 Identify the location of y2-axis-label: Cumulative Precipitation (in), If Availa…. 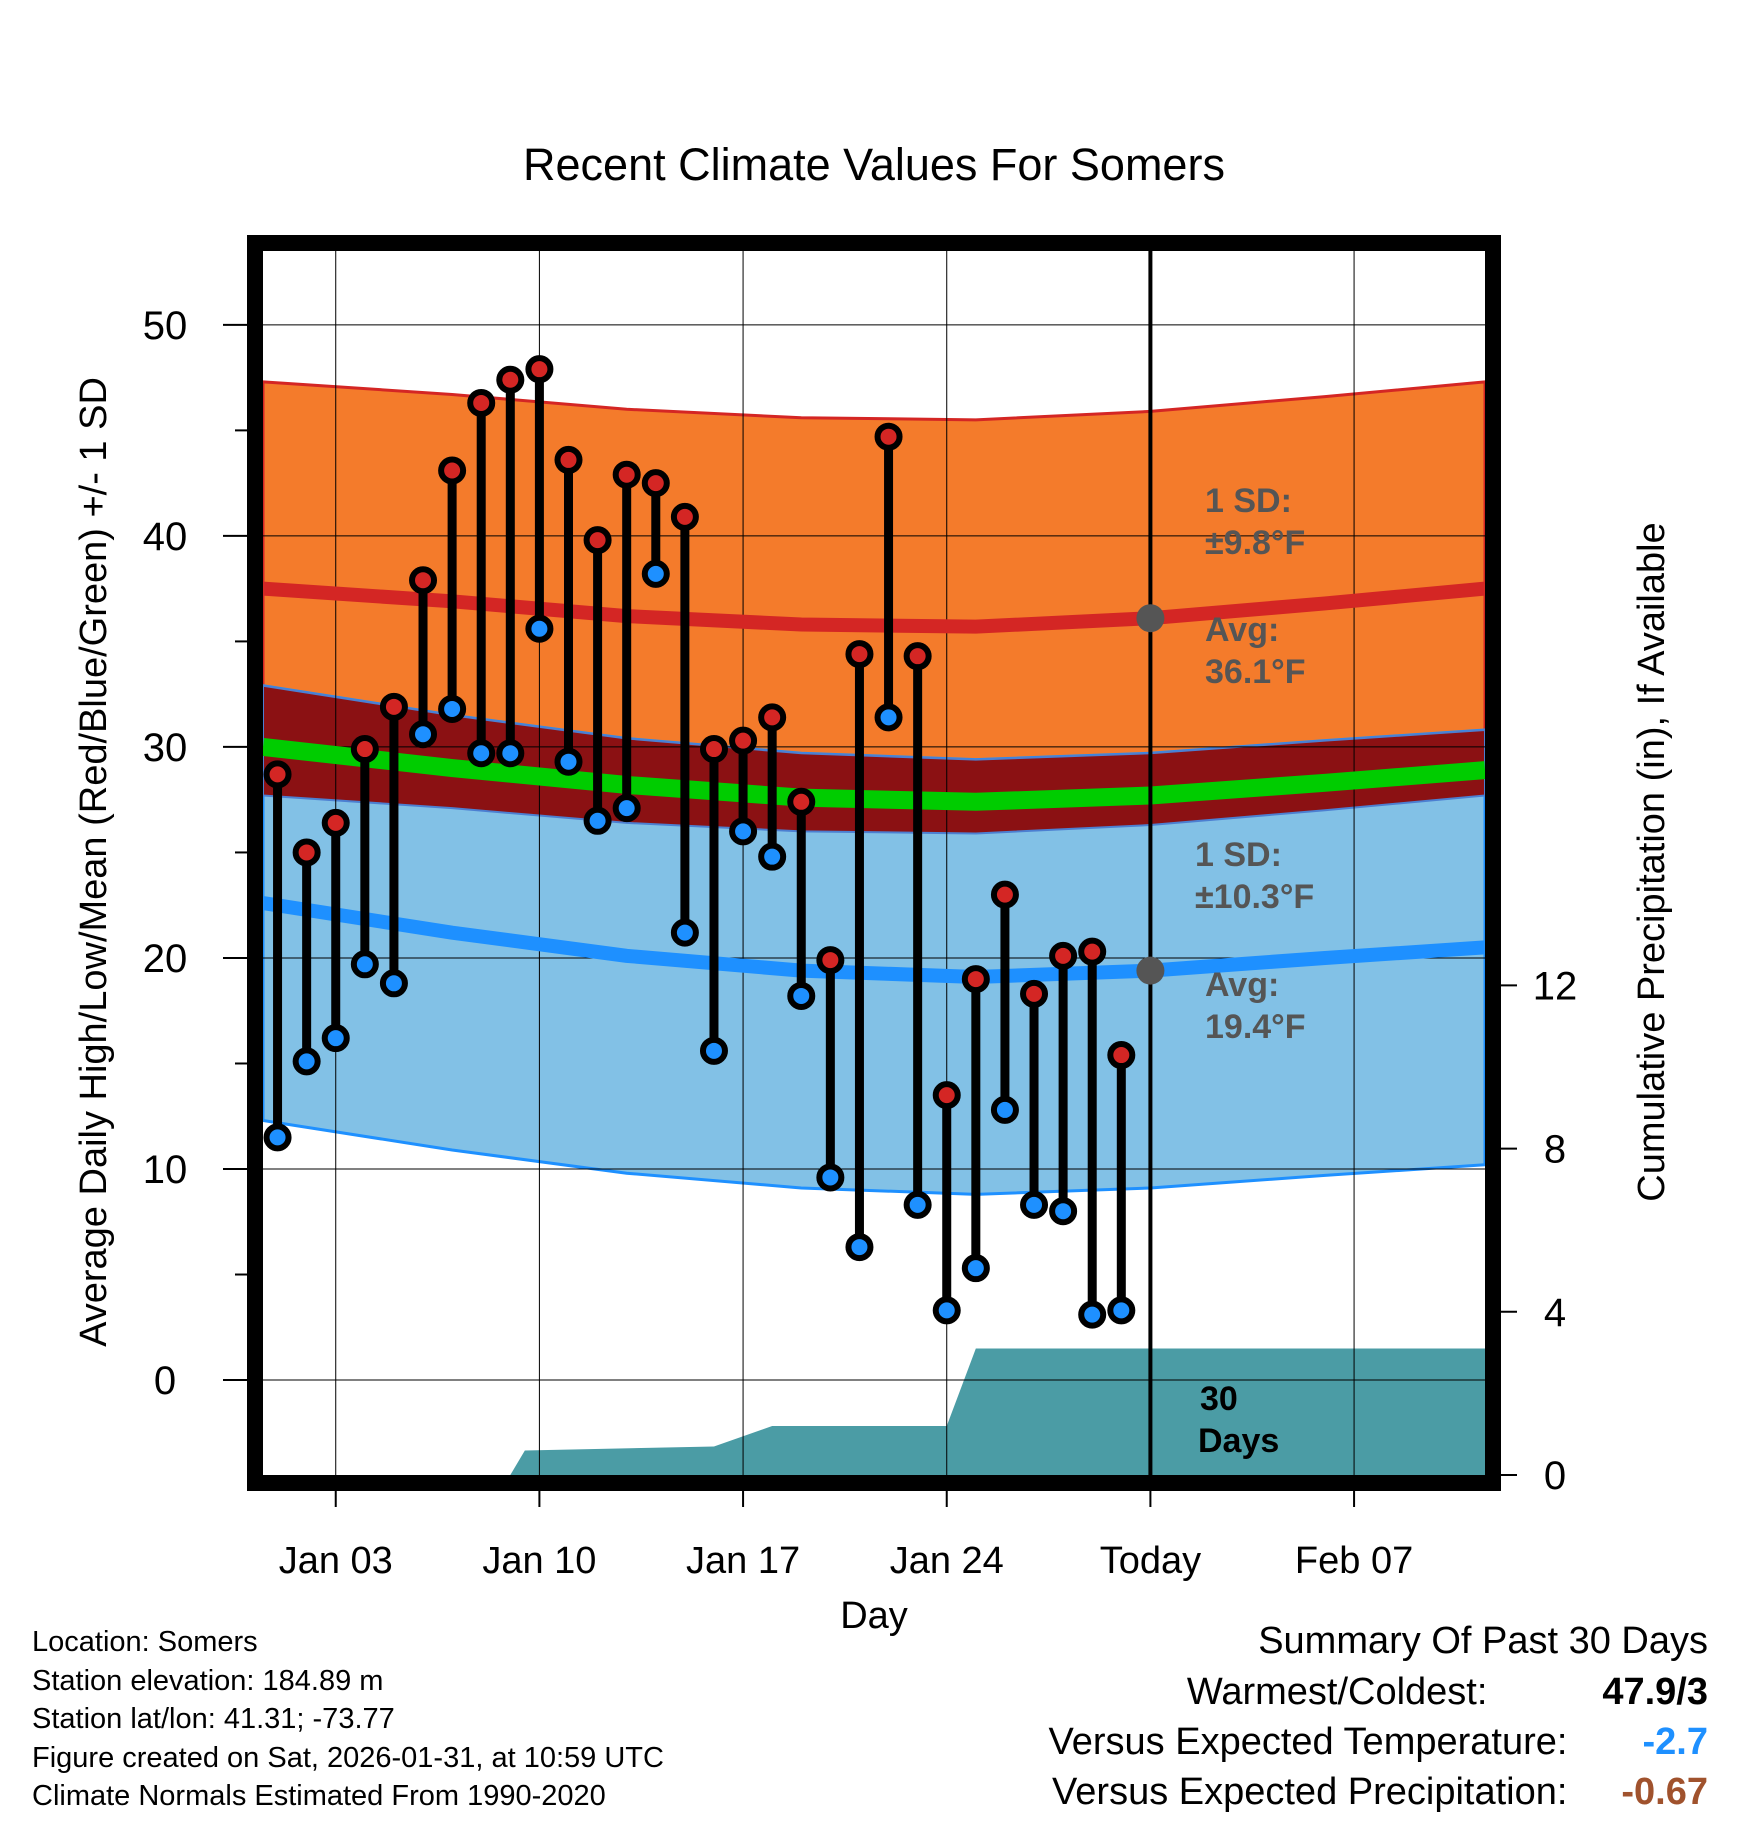
(1652, 861).